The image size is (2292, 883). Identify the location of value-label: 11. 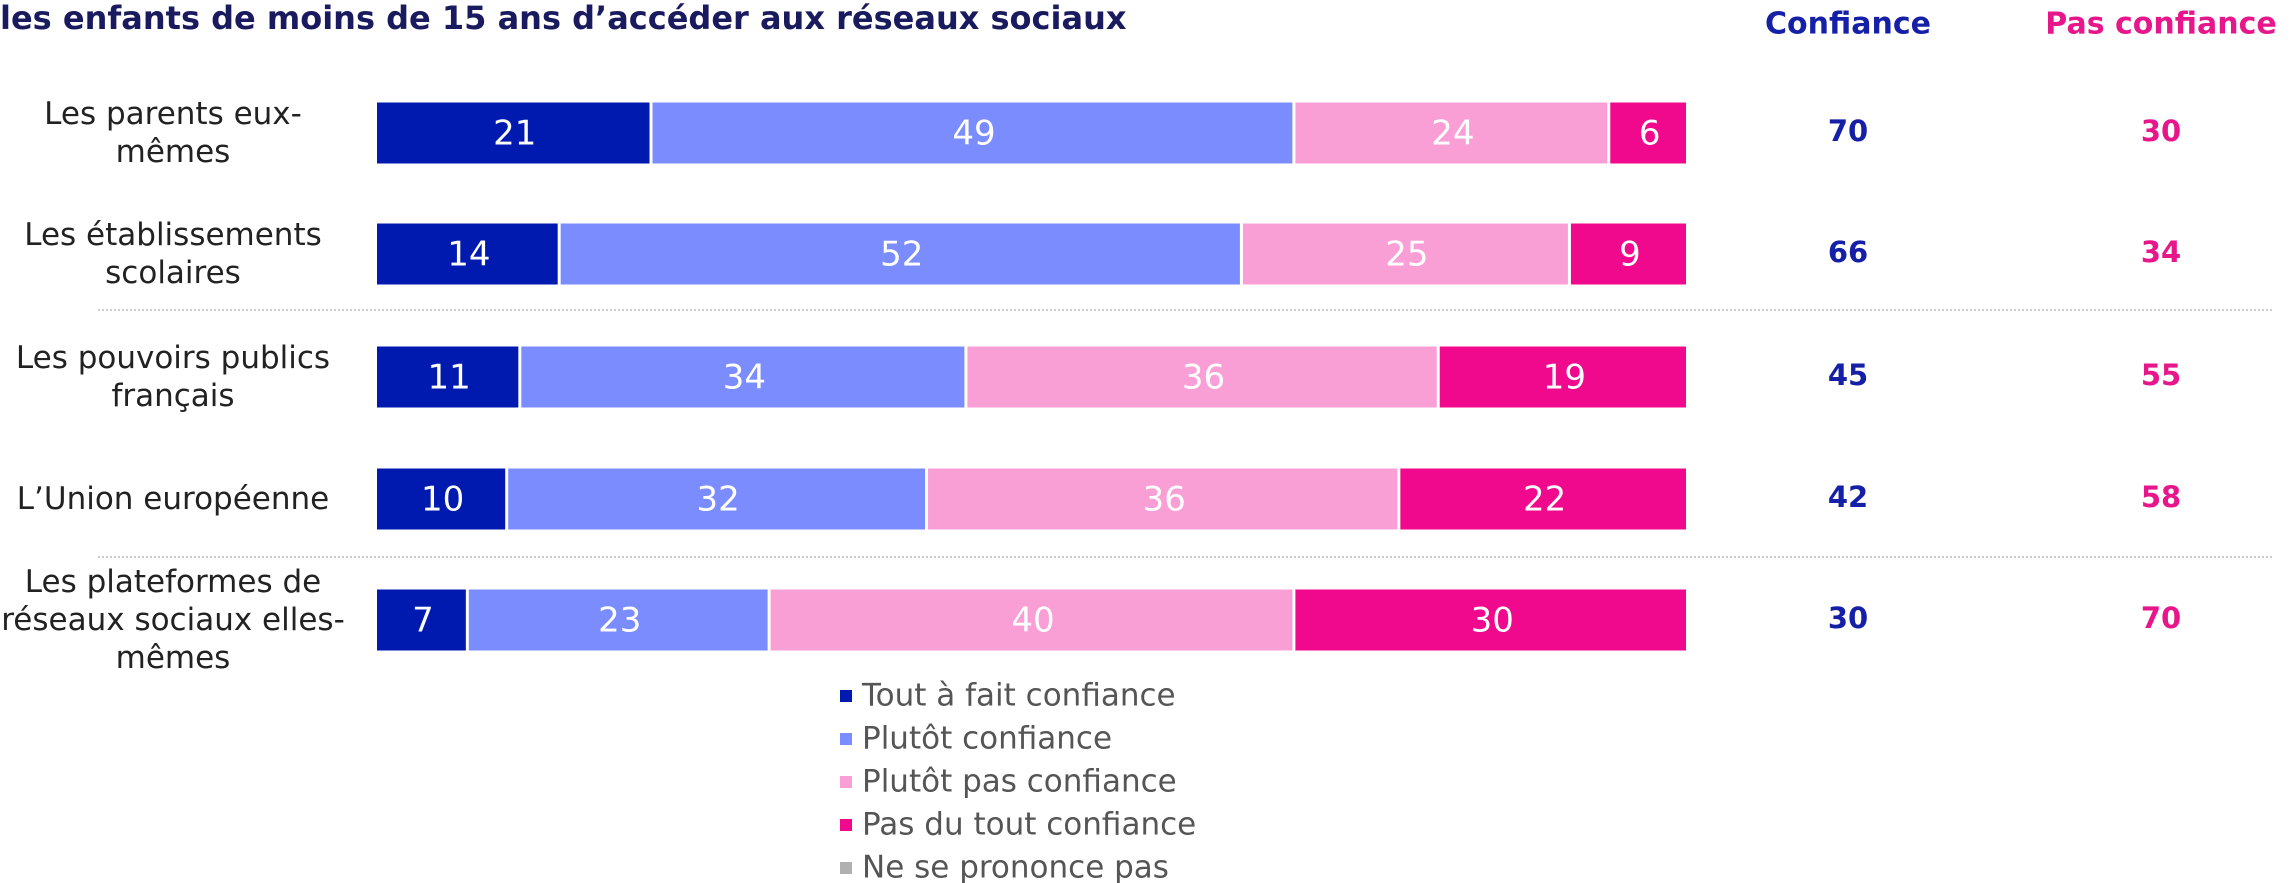
(449, 378).